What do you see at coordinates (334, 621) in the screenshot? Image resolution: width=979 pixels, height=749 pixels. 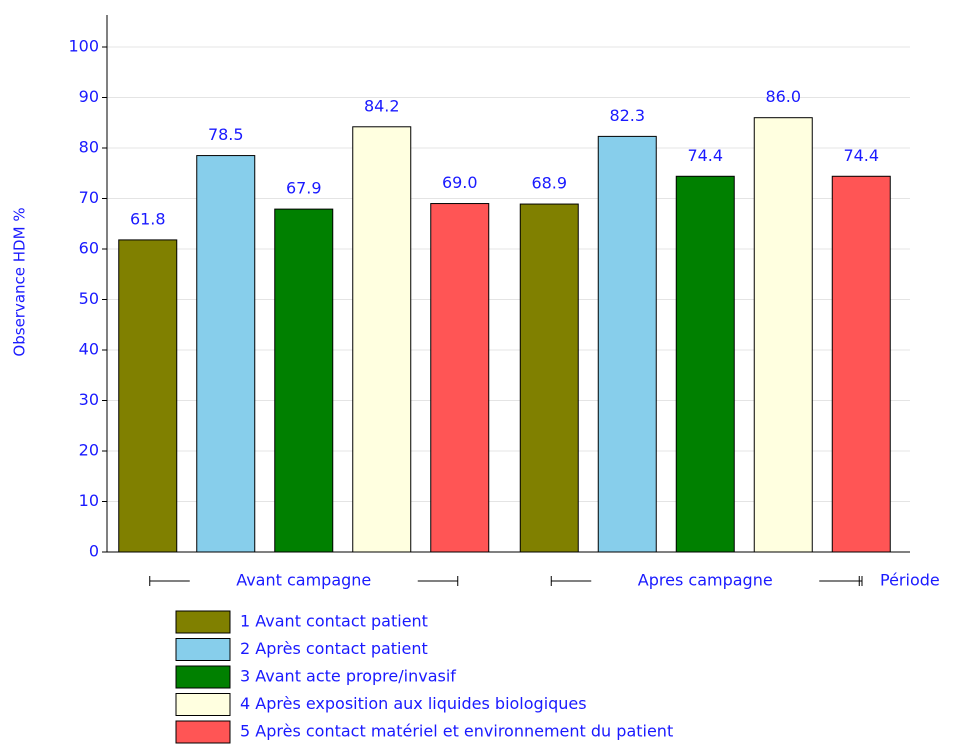 I see `legend-label: 1 Avant contact patient` at bounding box center [334, 621].